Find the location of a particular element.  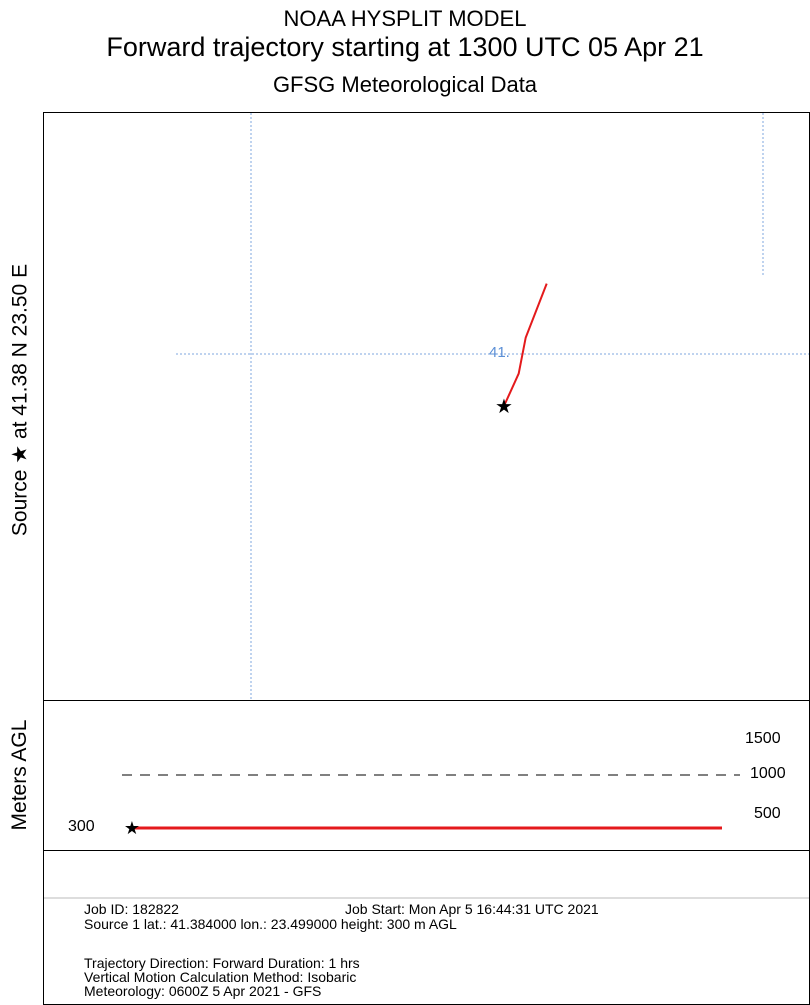

vertical-source-star: ★ is located at coordinates (132, 828).